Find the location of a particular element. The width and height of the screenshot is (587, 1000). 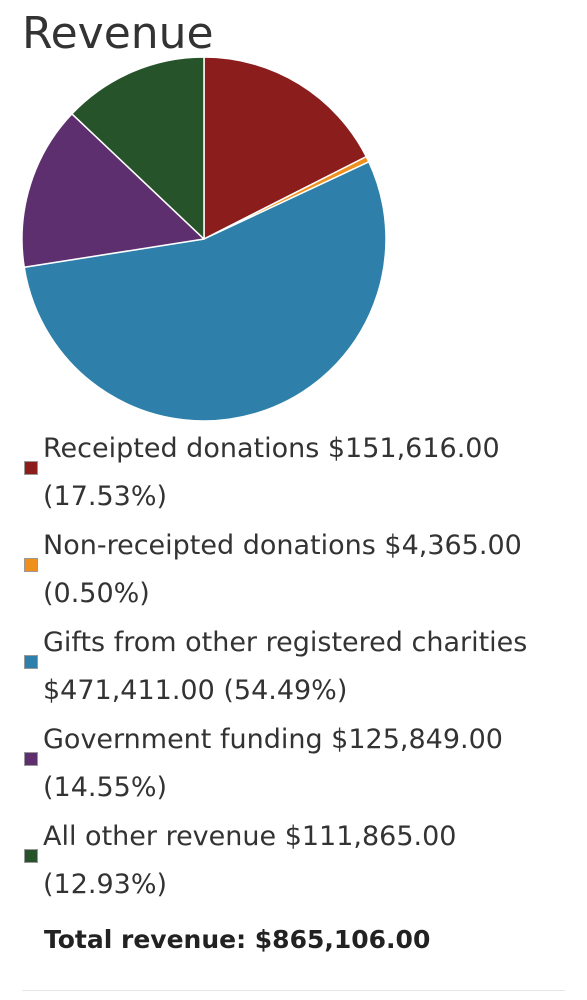

pie-slice-receipted-donations is located at coordinates (285, 148).